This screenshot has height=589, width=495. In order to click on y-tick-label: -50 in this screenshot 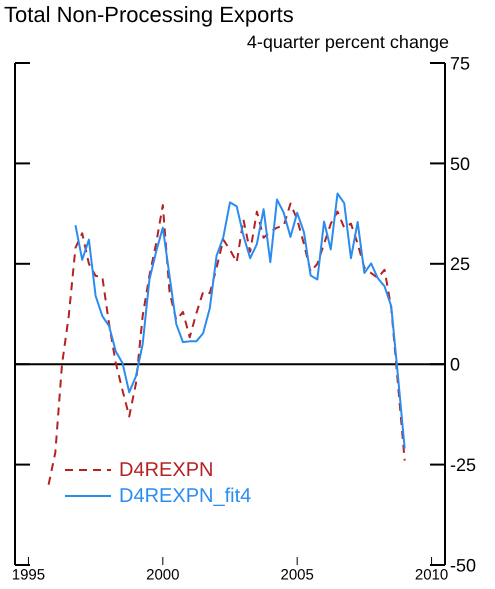, I will do `click(463, 565)`.